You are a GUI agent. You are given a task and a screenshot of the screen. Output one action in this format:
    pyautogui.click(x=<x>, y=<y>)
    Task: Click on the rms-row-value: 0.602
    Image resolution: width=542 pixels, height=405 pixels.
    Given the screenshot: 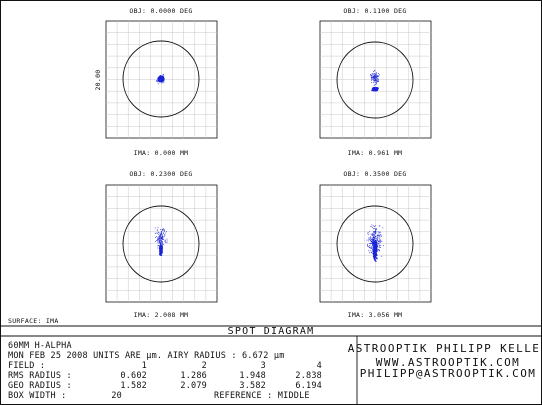 What is the action you would take?
    pyautogui.click(x=133, y=376)
    